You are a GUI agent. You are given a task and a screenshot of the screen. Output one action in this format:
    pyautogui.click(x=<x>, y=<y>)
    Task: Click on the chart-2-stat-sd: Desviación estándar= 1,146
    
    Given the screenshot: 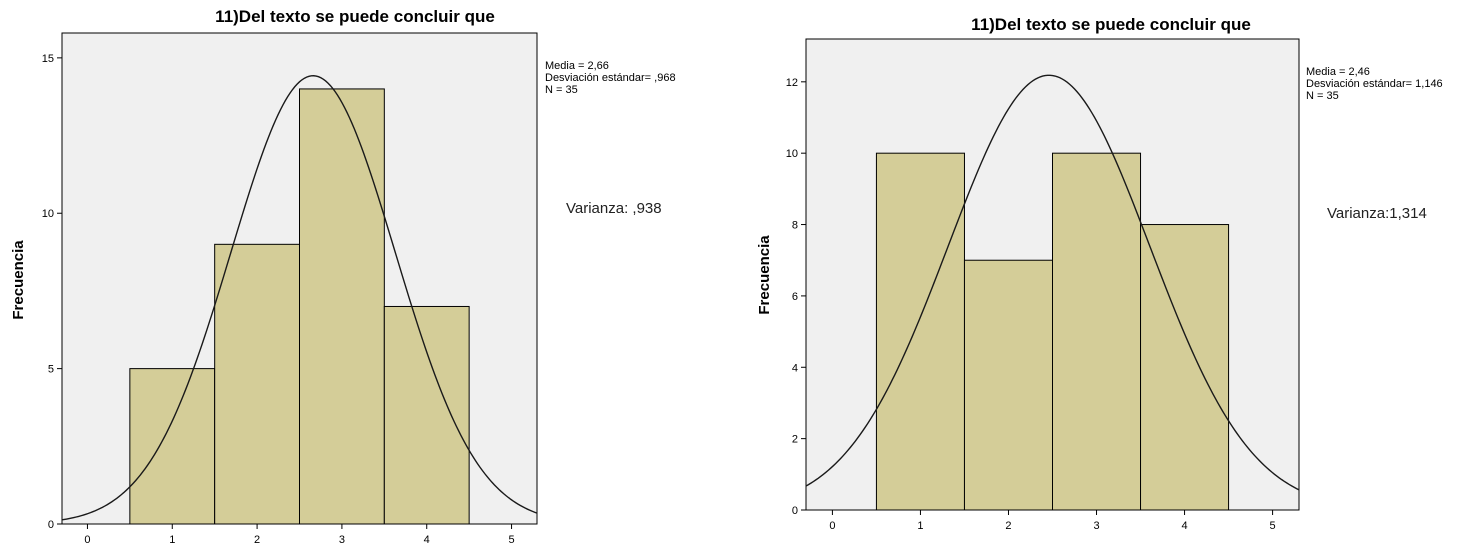 What is the action you would take?
    pyautogui.click(x=1374, y=84)
    